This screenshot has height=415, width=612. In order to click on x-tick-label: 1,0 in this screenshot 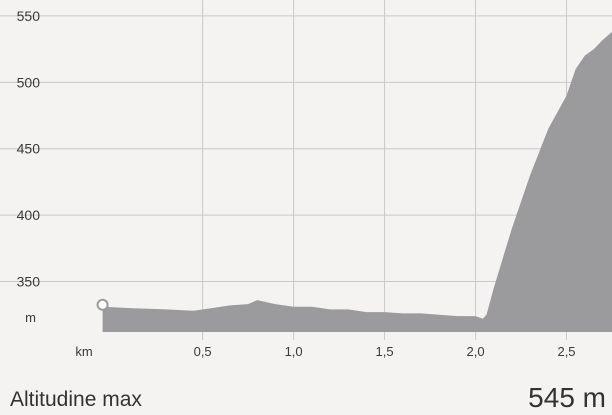, I will do `click(294, 351)`.